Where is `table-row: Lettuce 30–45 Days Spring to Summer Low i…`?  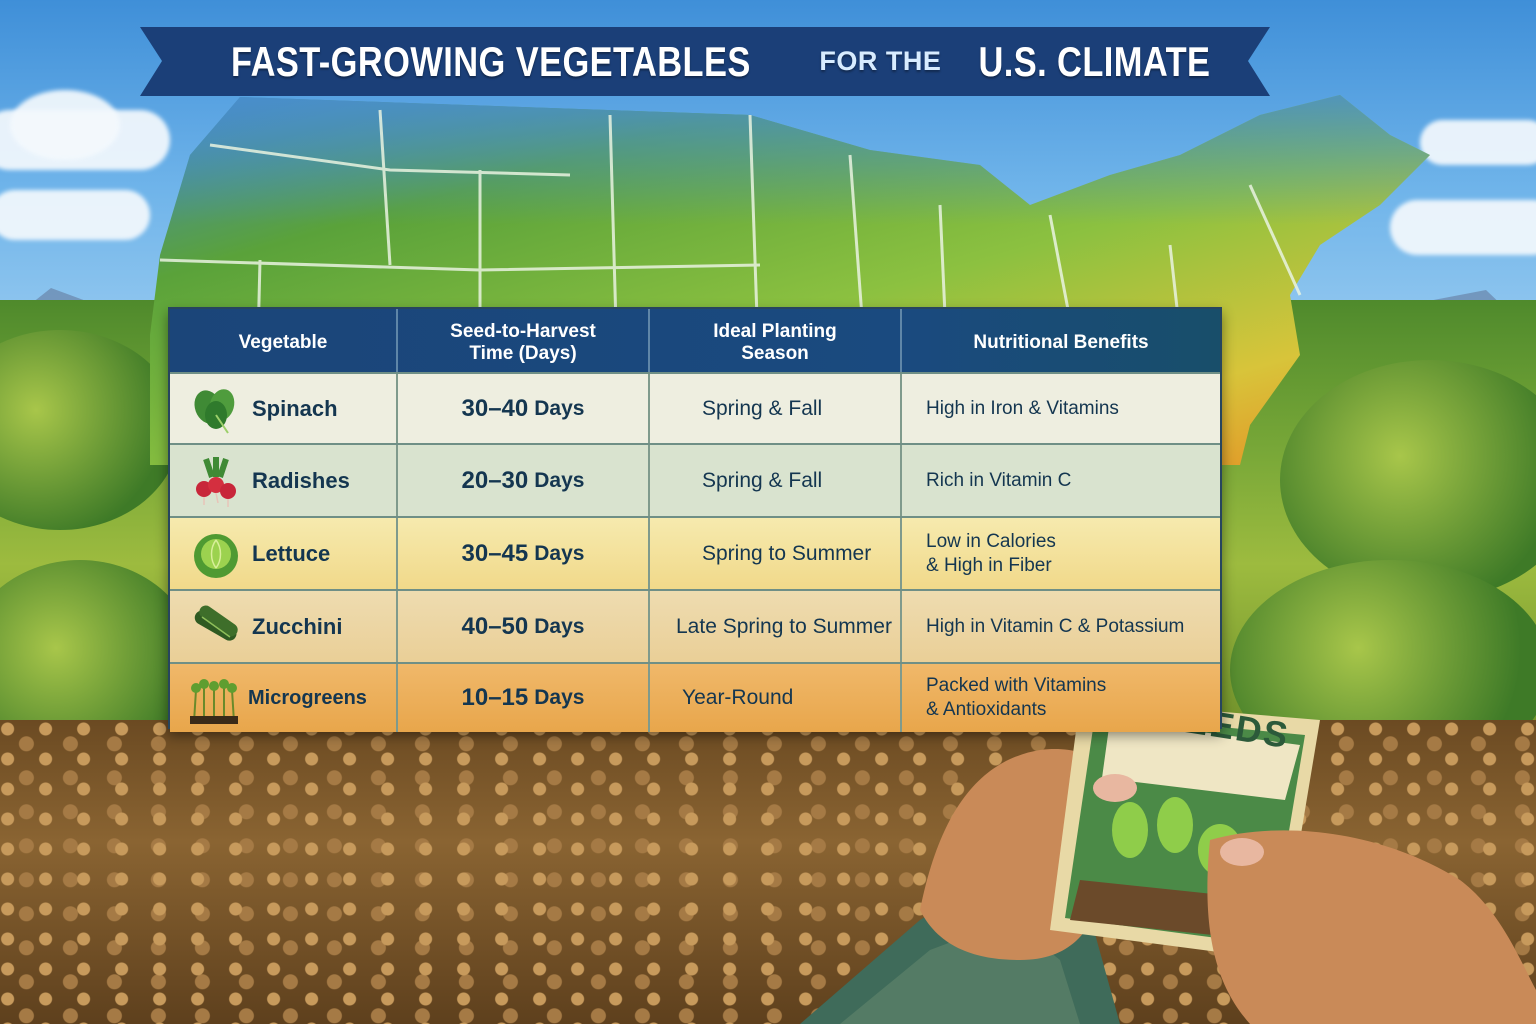
table-row: Lettuce 30–45 Days Spring to Summer Low i… is located at coordinates (695, 552).